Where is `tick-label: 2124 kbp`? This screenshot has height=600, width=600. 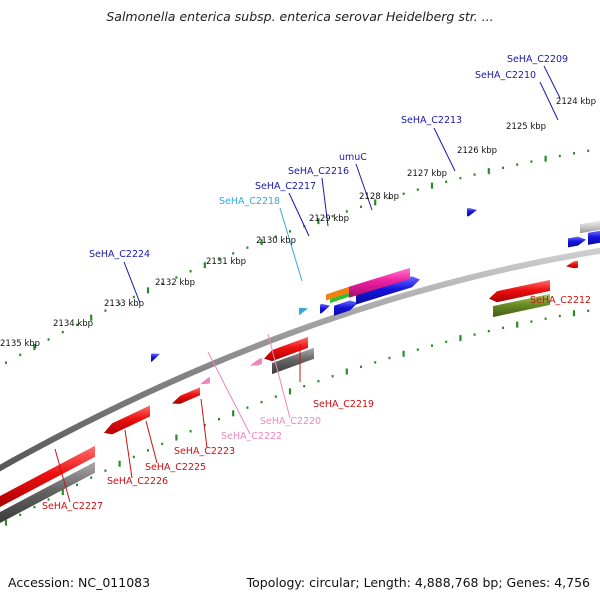 tick-label: 2124 kbp is located at coordinates (576, 102).